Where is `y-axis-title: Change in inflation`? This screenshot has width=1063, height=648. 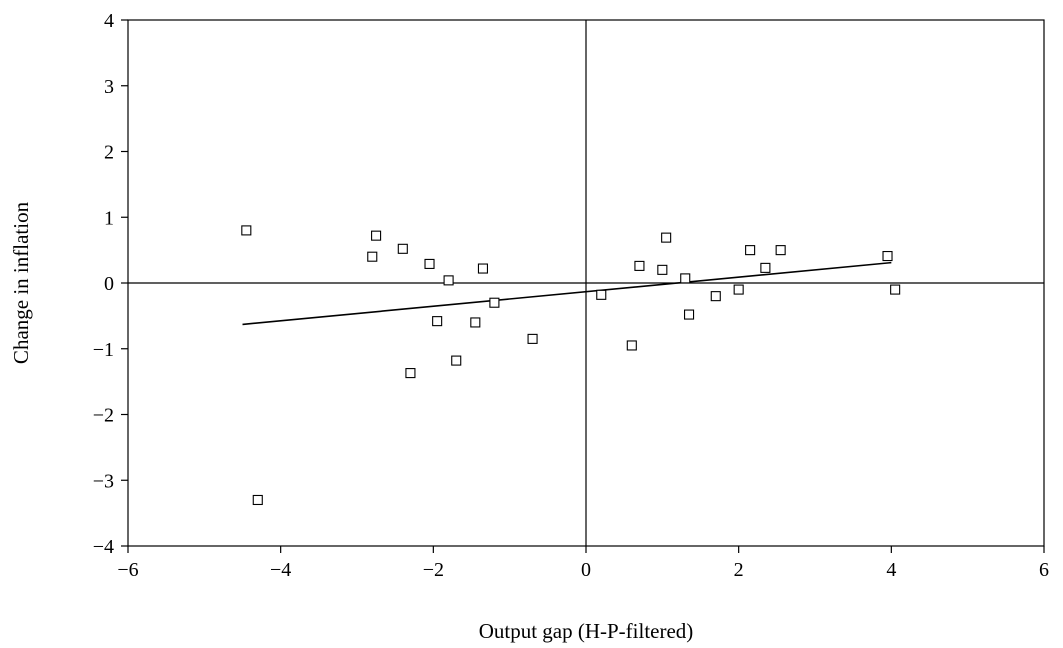
y-axis-title: Change in inflation is located at coordinates (21, 282).